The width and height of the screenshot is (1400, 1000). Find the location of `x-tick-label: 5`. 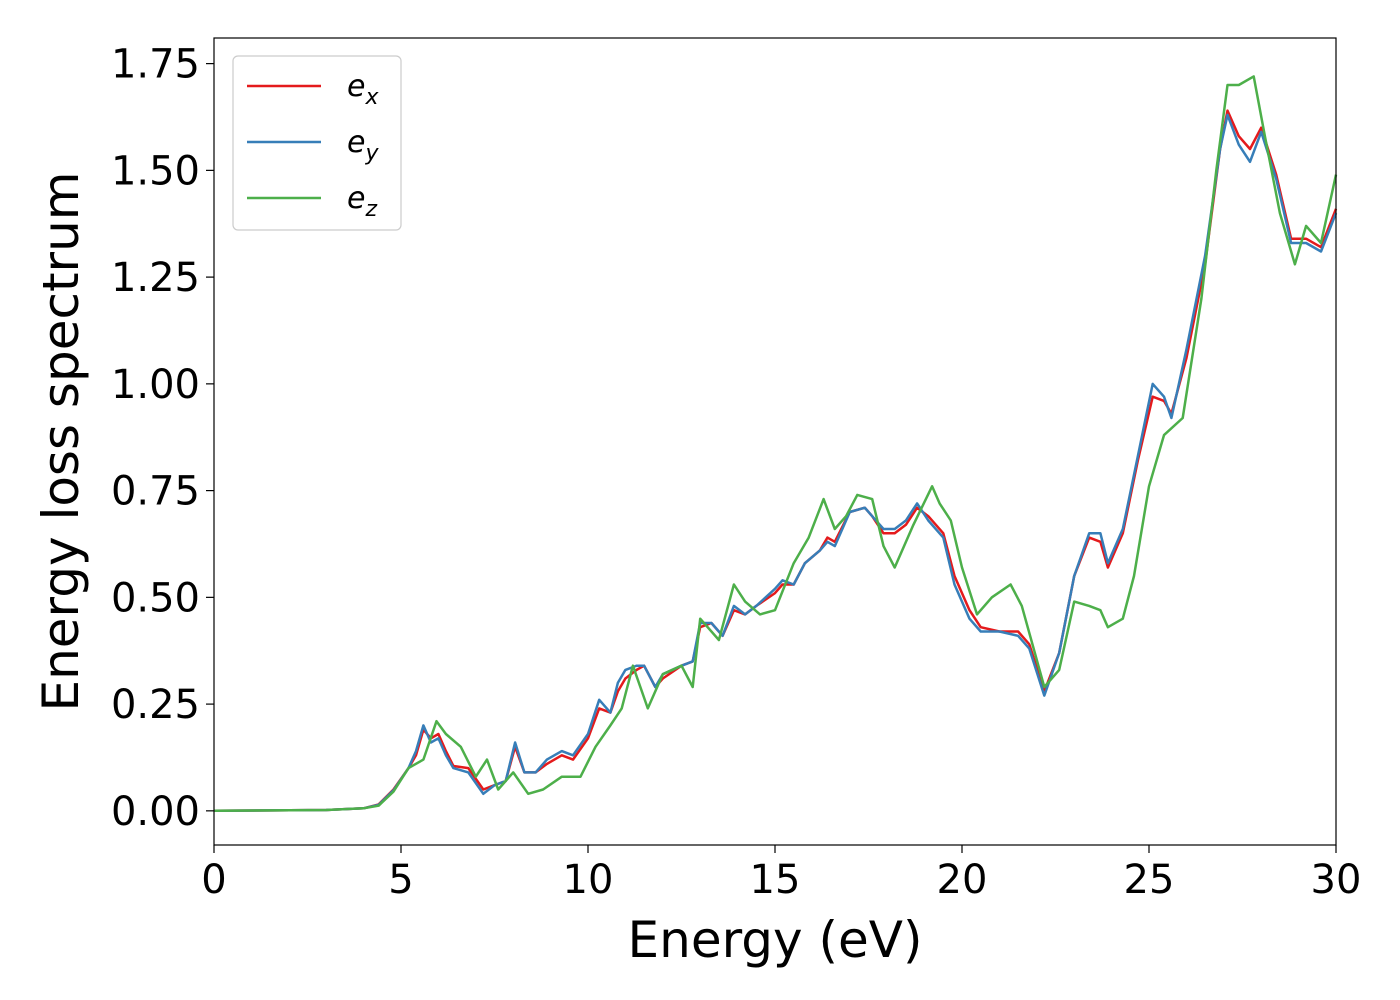

x-tick-label: 5 is located at coordinates (400, 880).